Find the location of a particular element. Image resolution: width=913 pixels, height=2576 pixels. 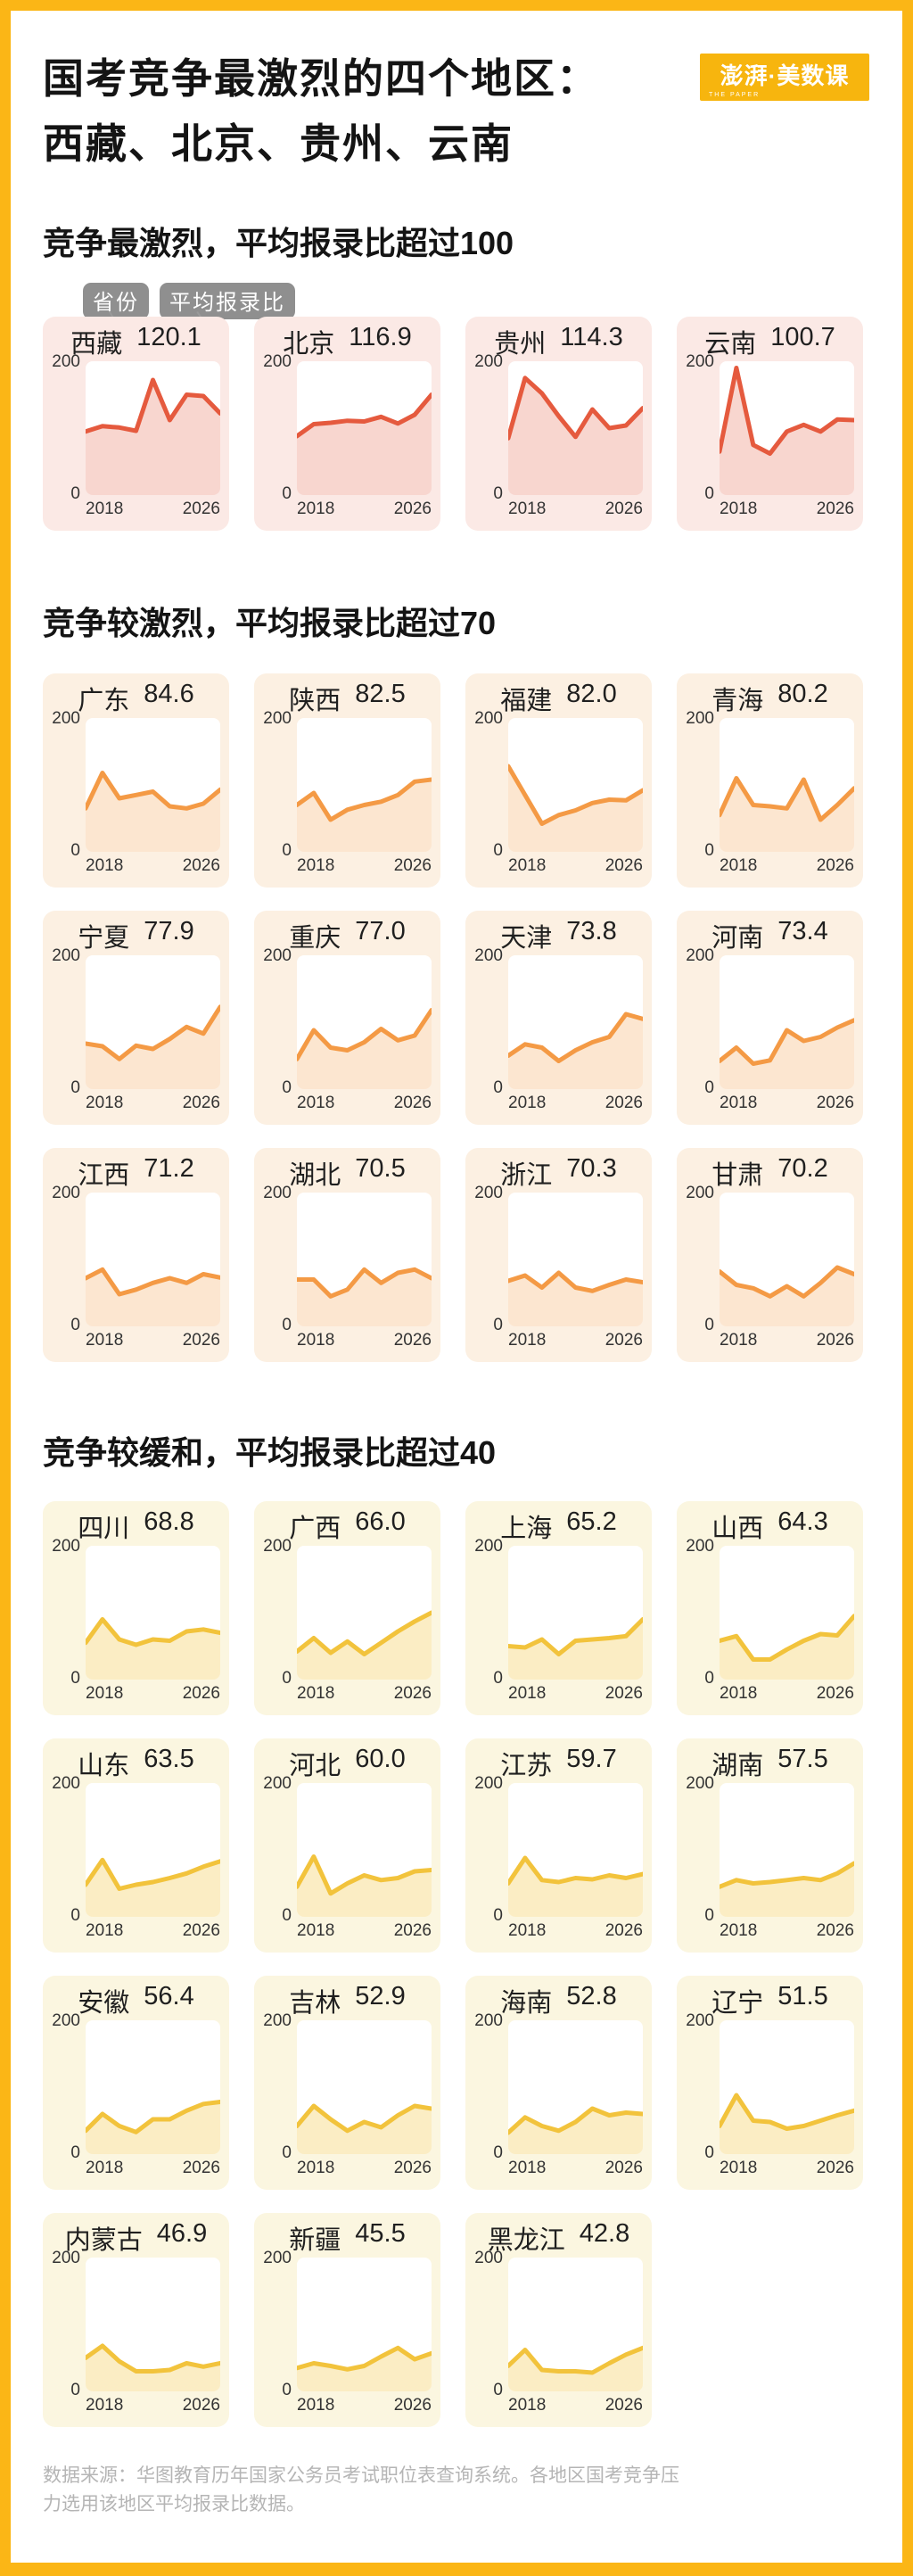

average-ratio-value: 63.5 is located at coordinates (169, 1759).